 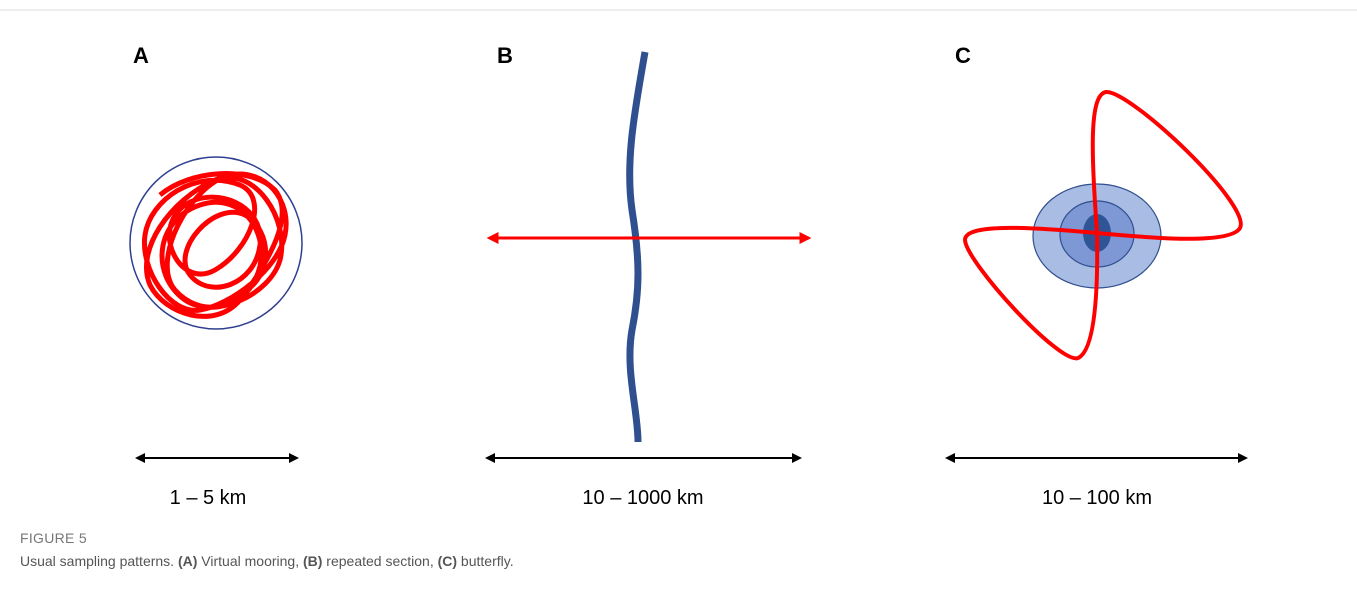 What do you see at coordinates (447, 561) in the screenshot?
I see `caption-ref: (C)` at bounding box center [447, 561].